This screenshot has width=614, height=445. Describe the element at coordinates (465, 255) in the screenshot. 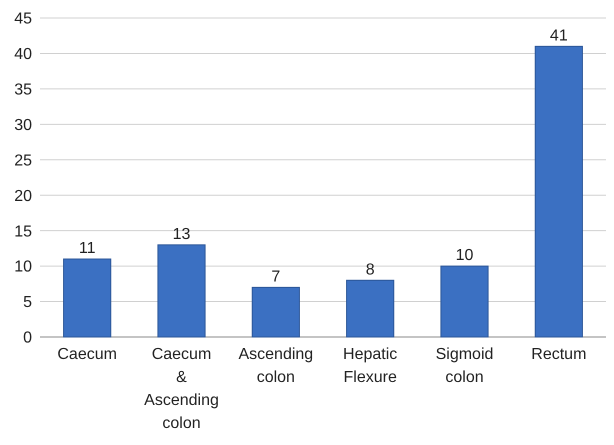

I see `data-label: 10` at that location.